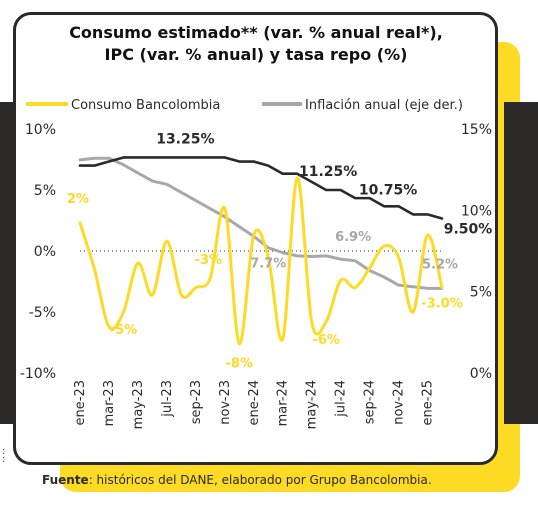 Image resolution: width=538 pixels, height=505 pixels. I want to click on right-axis-tick-label: 10%, so click(476, 211).